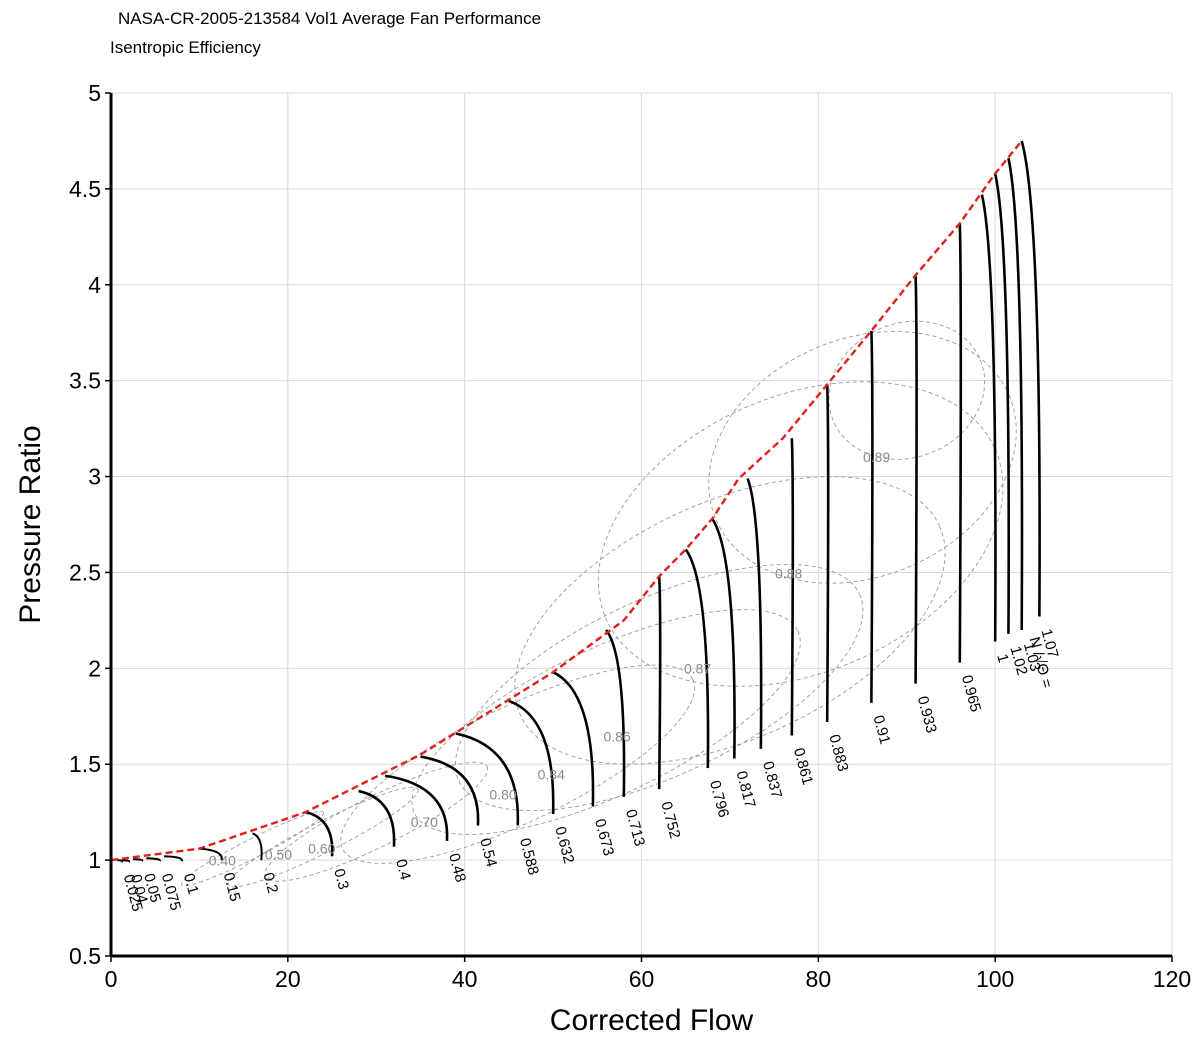 The image size is (1200, 1041). I want to click on speed-line-label: 0.2, so click(270, 883).